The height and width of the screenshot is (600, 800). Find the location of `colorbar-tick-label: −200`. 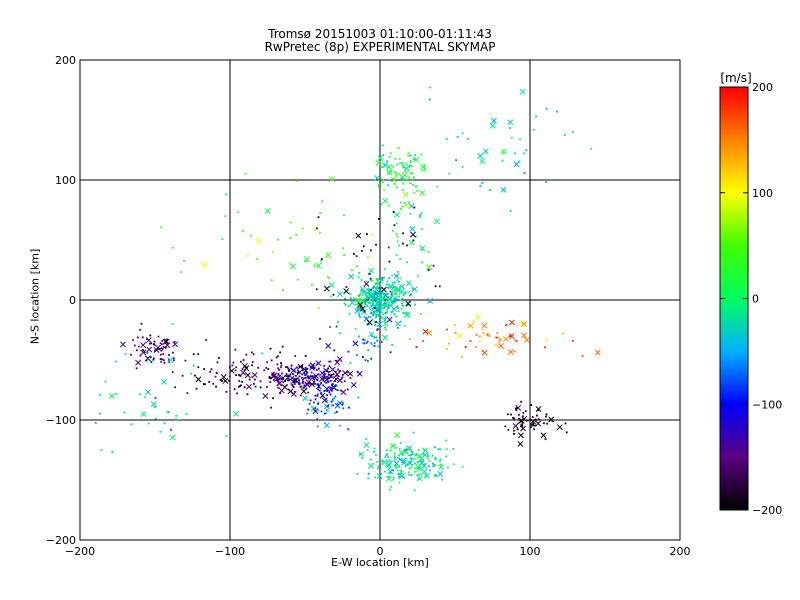

colorbar-tick-label: −200 is located at coordinates (767, 510).